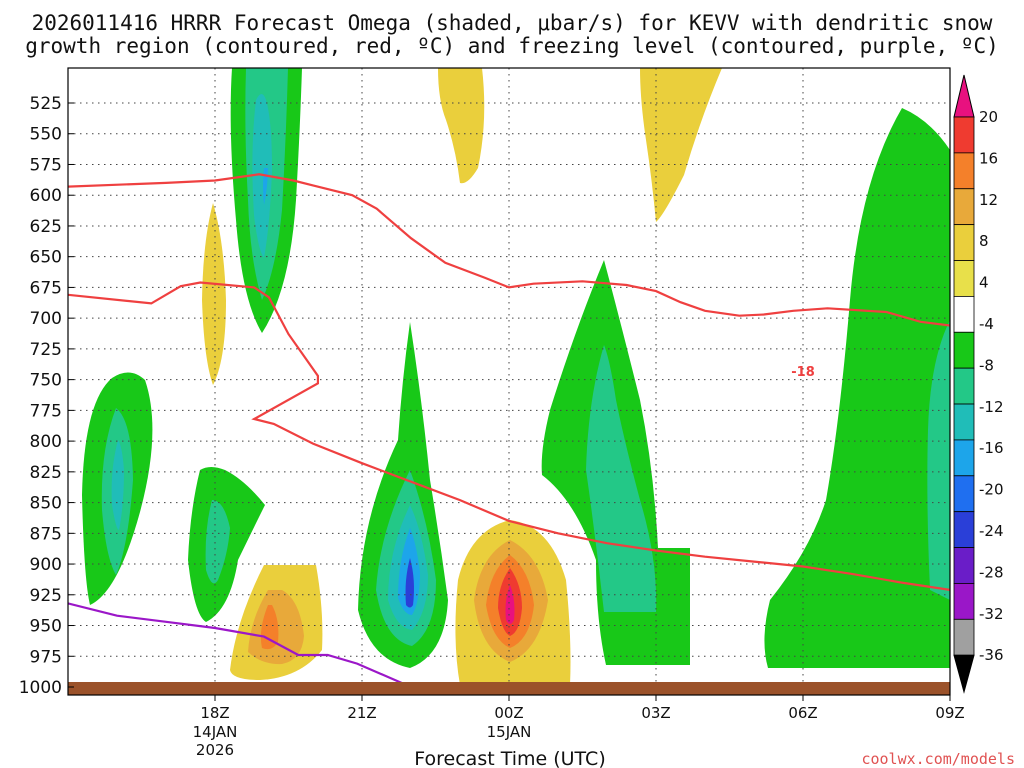 The image size is (1024, 768). I want to click on y-tick-label: 825, so click(46, 473).